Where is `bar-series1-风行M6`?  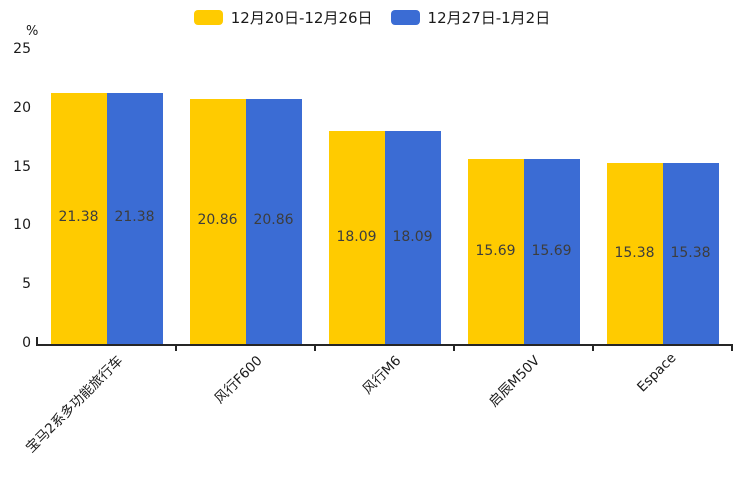 bar-series1-风行M6 is located at coordinates (356, 237).